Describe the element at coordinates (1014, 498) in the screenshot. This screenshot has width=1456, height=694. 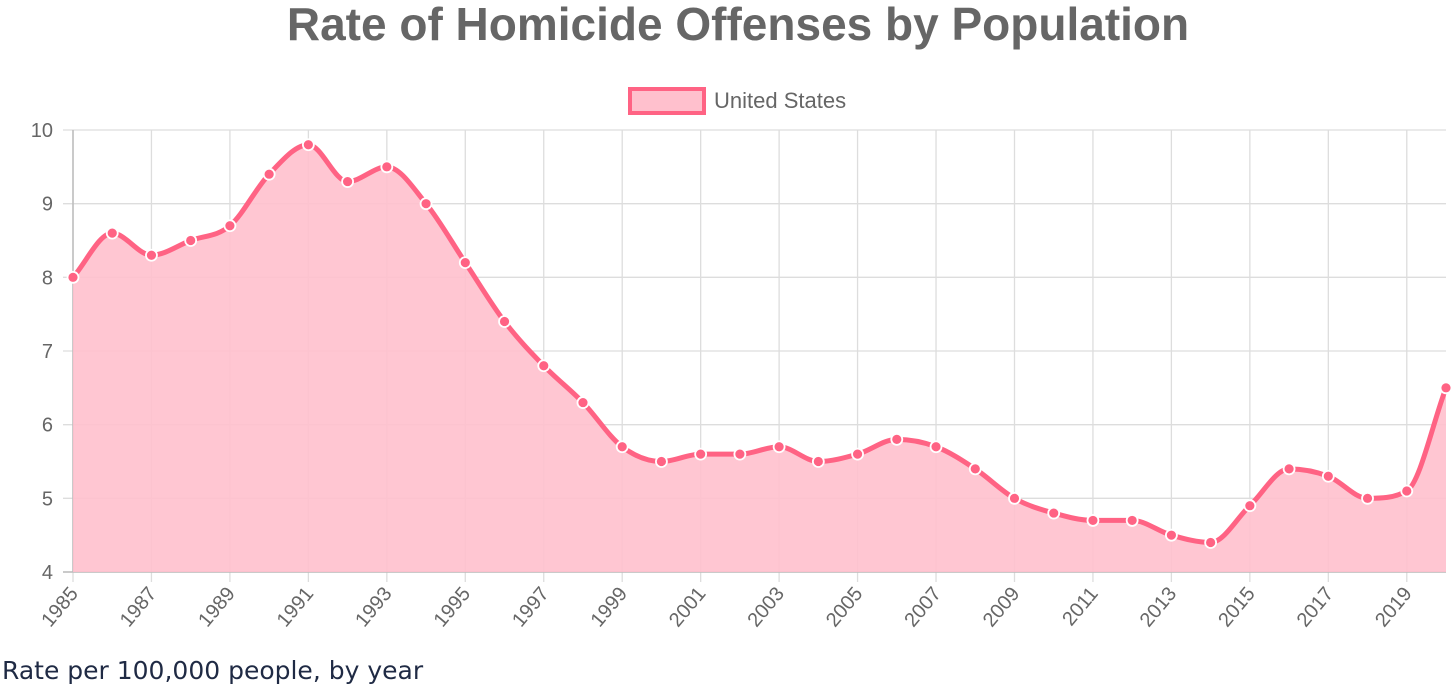
I see `data-point-2009` at that location.